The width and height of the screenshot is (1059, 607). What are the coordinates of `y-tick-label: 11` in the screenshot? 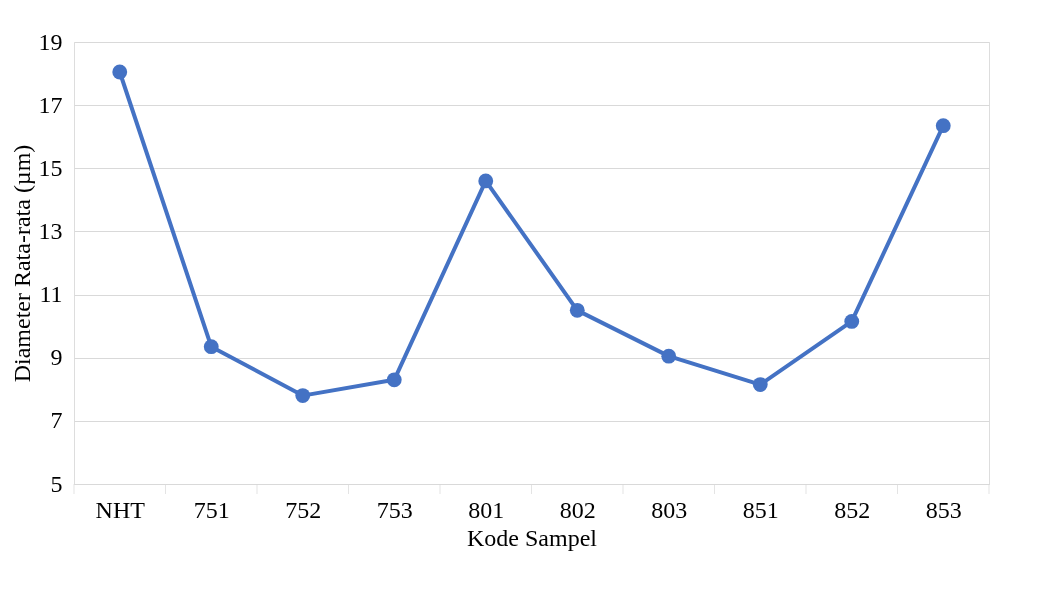 It's located at (51, 294).